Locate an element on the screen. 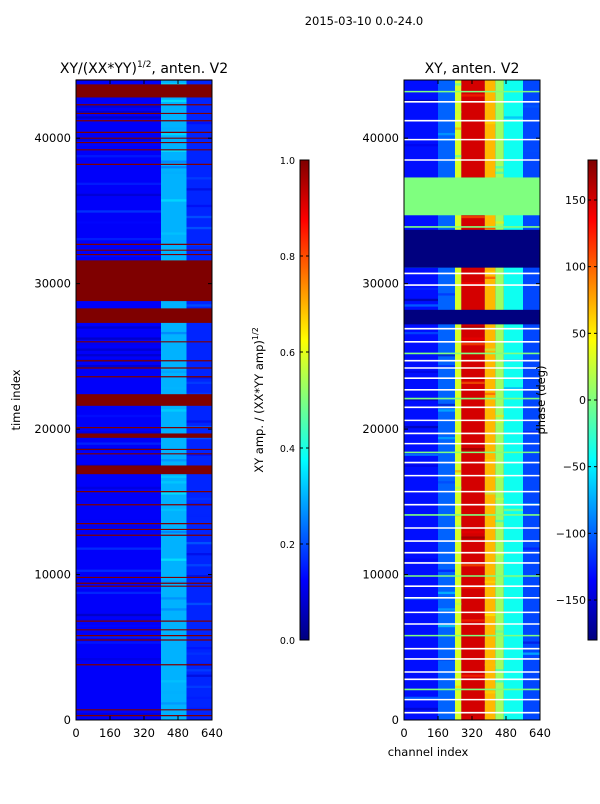 The image size is (600, 804). amp-colorbar-gradient is located at coordinates (304, 400).